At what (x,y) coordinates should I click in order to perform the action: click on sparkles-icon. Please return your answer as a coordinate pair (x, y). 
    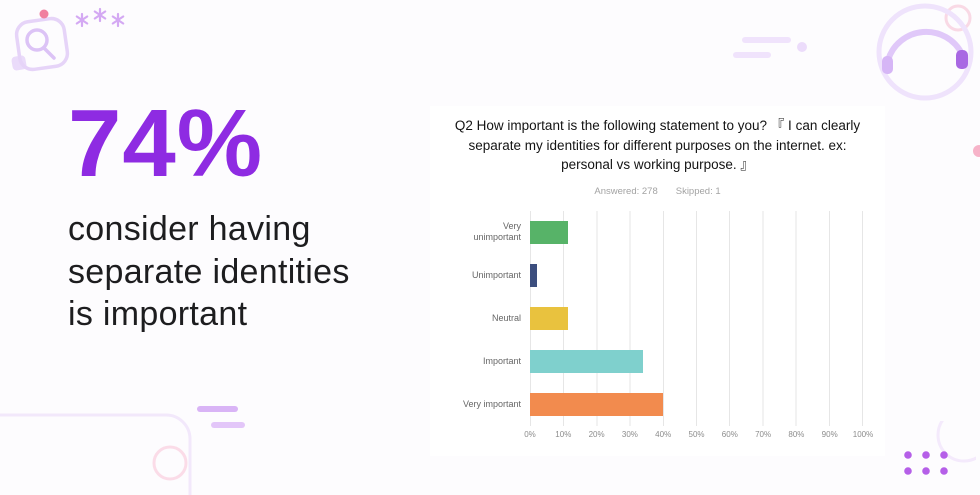
    Looking at the image, I should click on (100, 17).